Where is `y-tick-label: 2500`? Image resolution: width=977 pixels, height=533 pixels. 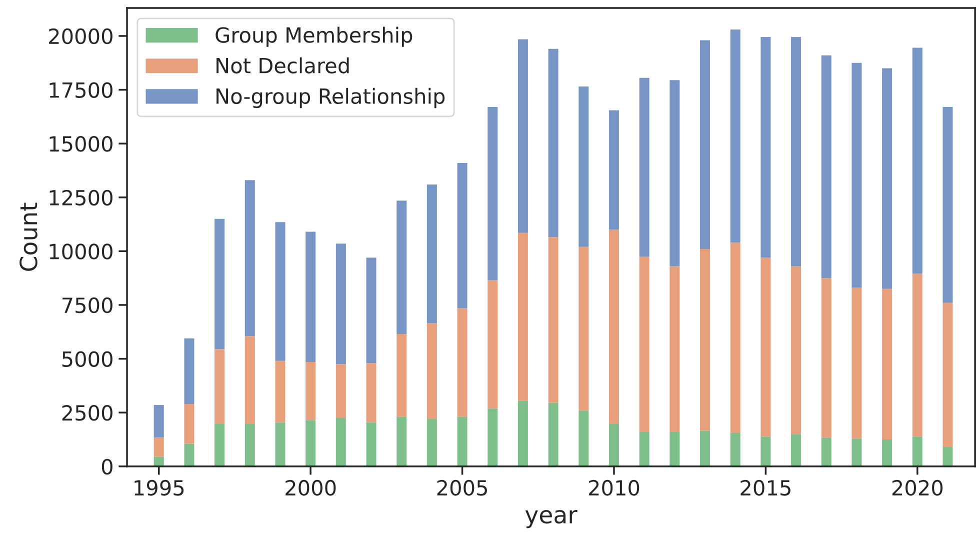
y-tick-label: 2500 is located at coordinates (87, 413).